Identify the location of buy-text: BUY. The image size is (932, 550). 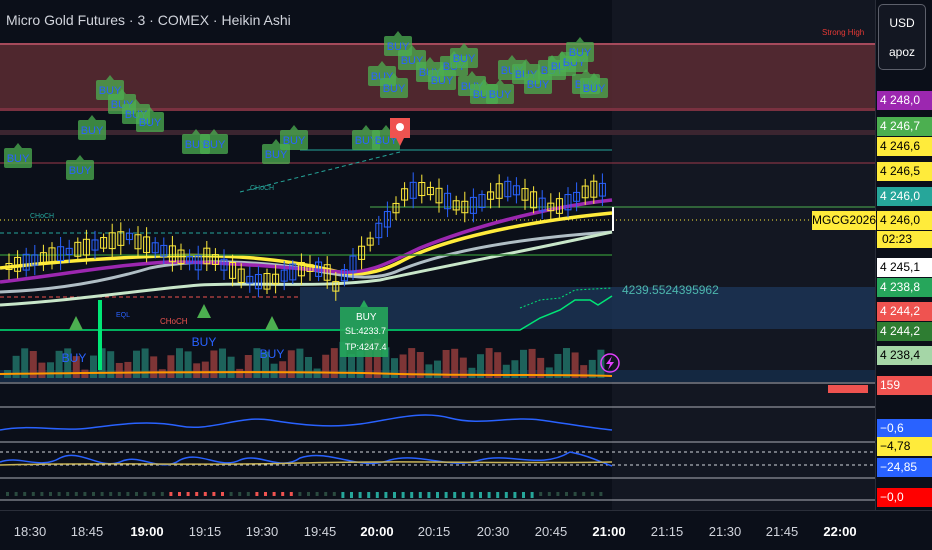
(74, 358).